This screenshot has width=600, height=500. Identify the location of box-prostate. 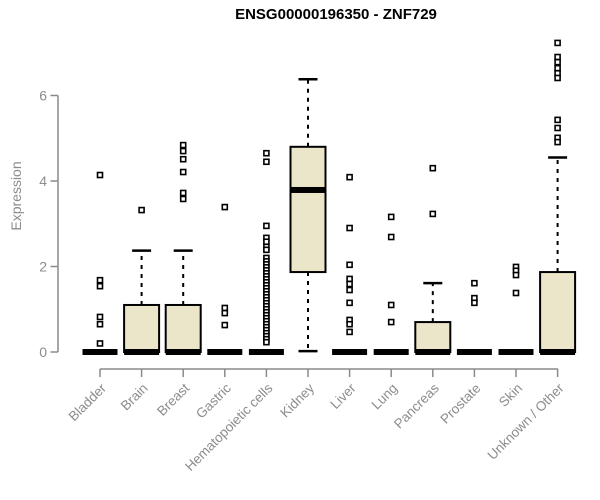
(474, 317).